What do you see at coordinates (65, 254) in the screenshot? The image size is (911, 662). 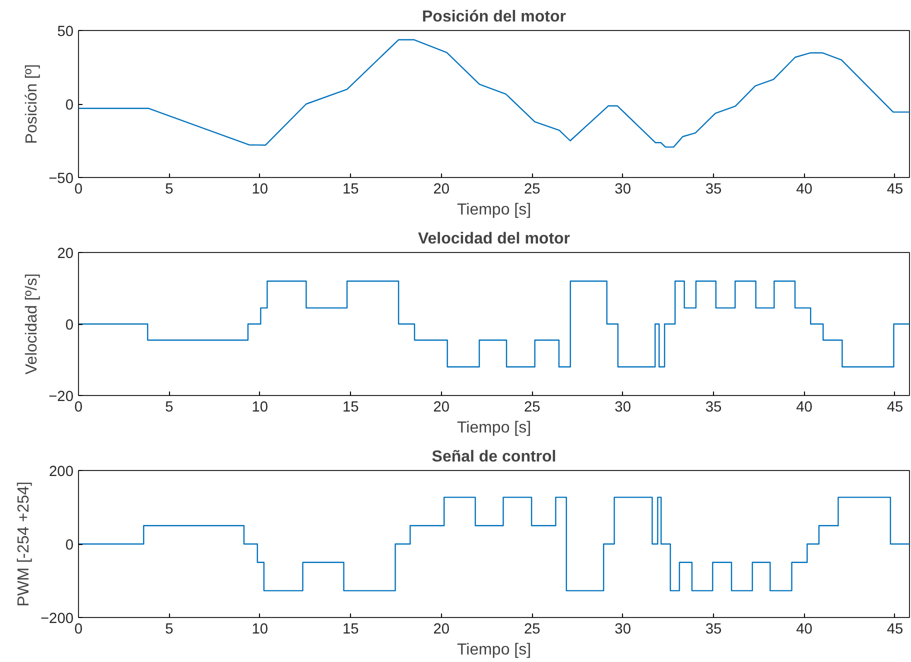 I see `y-tick-label: 20` at bounding box center [65, 254].